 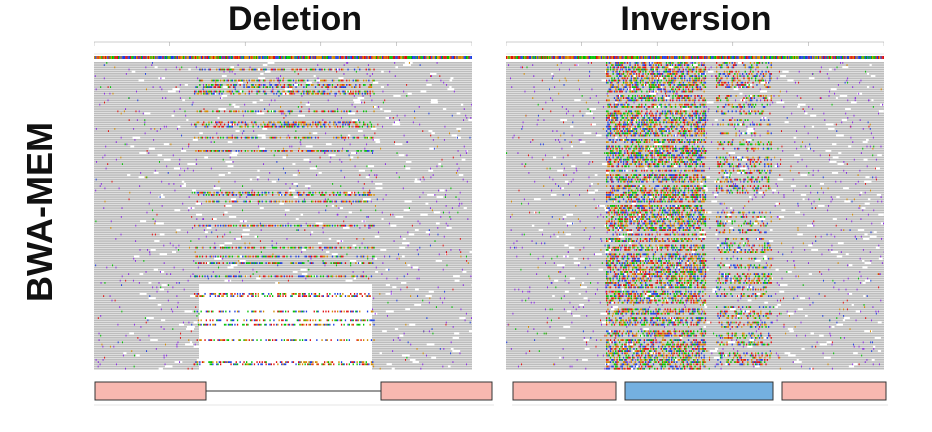 I want to click on row-label: BWA-MEM, so click(x=40, y=212).